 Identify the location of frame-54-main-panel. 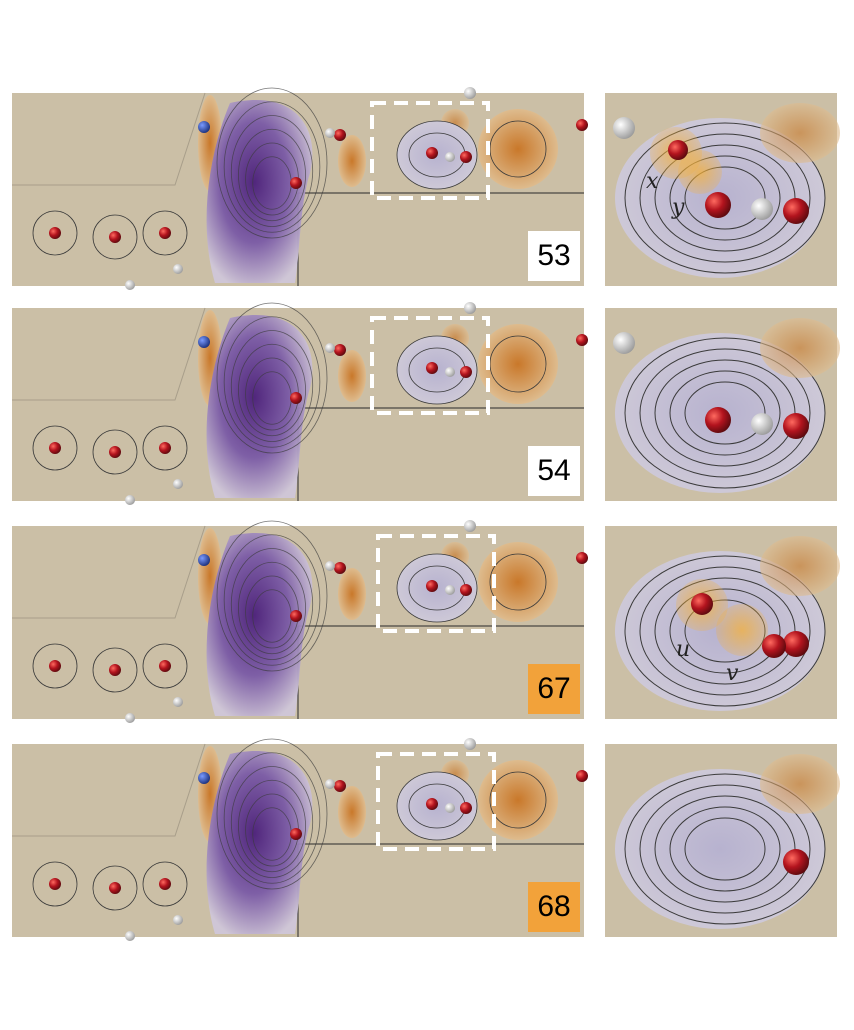
(298, 404).